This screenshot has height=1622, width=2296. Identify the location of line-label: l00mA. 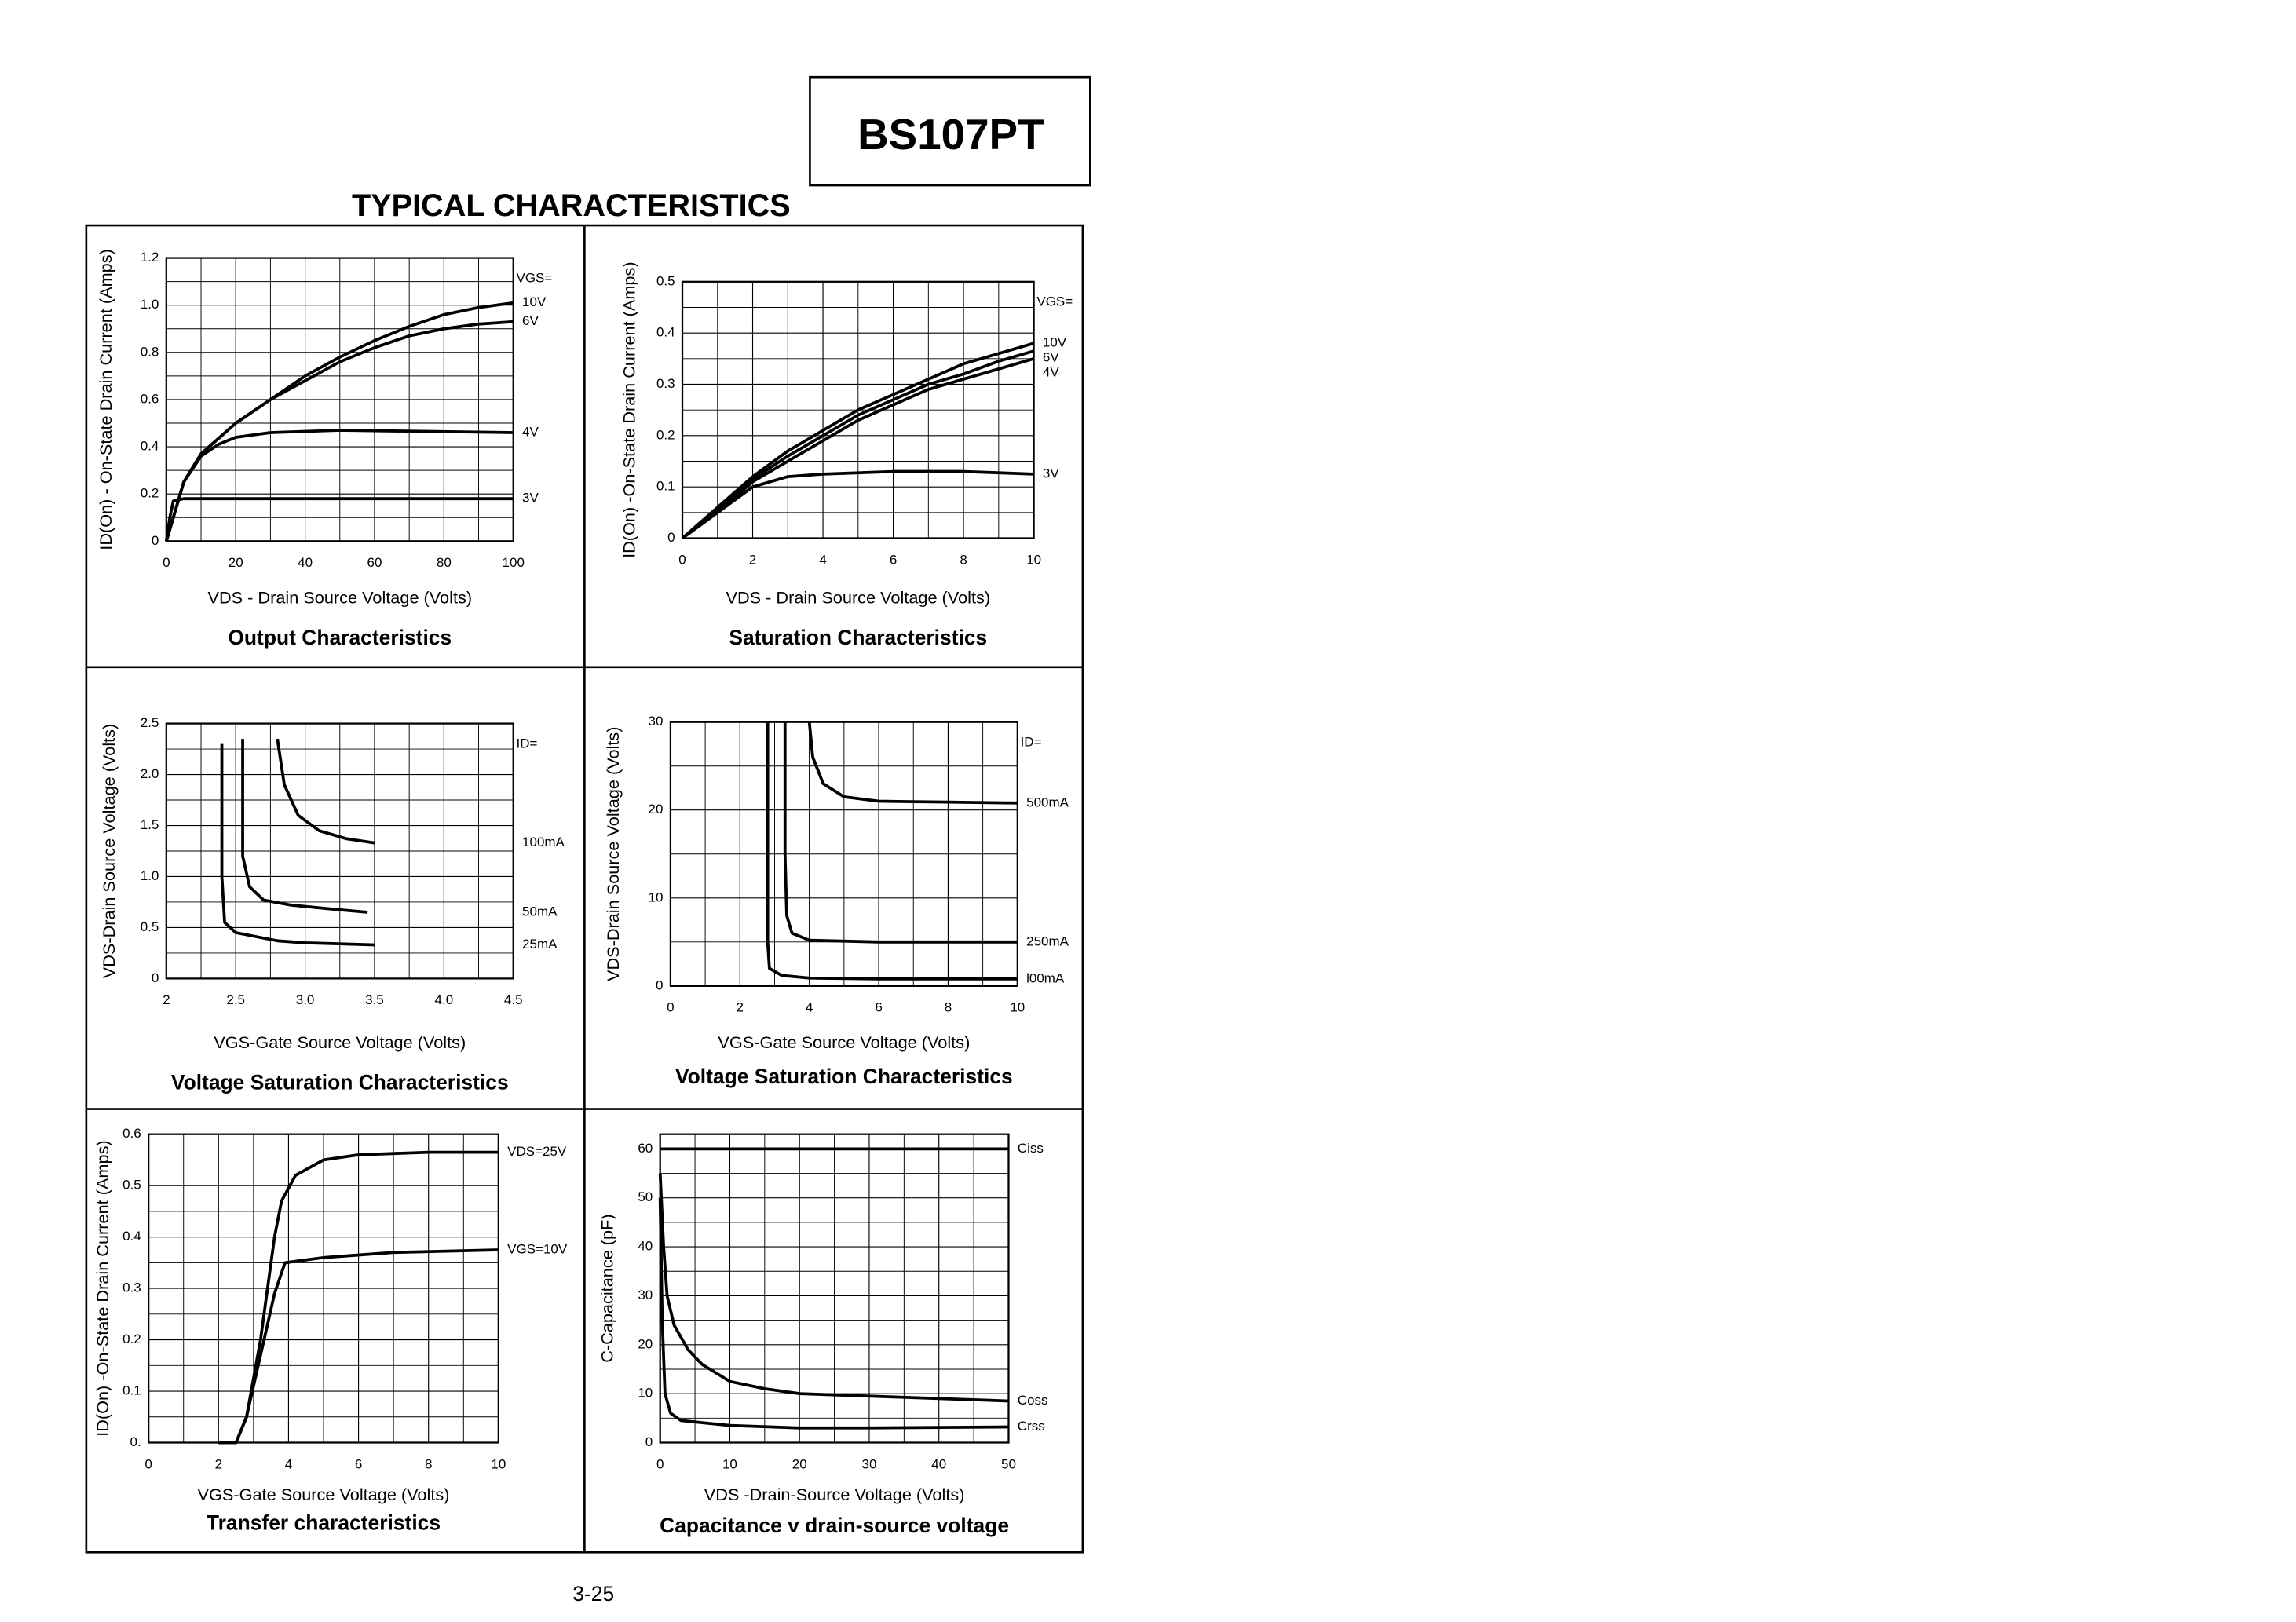
(1045, 977).